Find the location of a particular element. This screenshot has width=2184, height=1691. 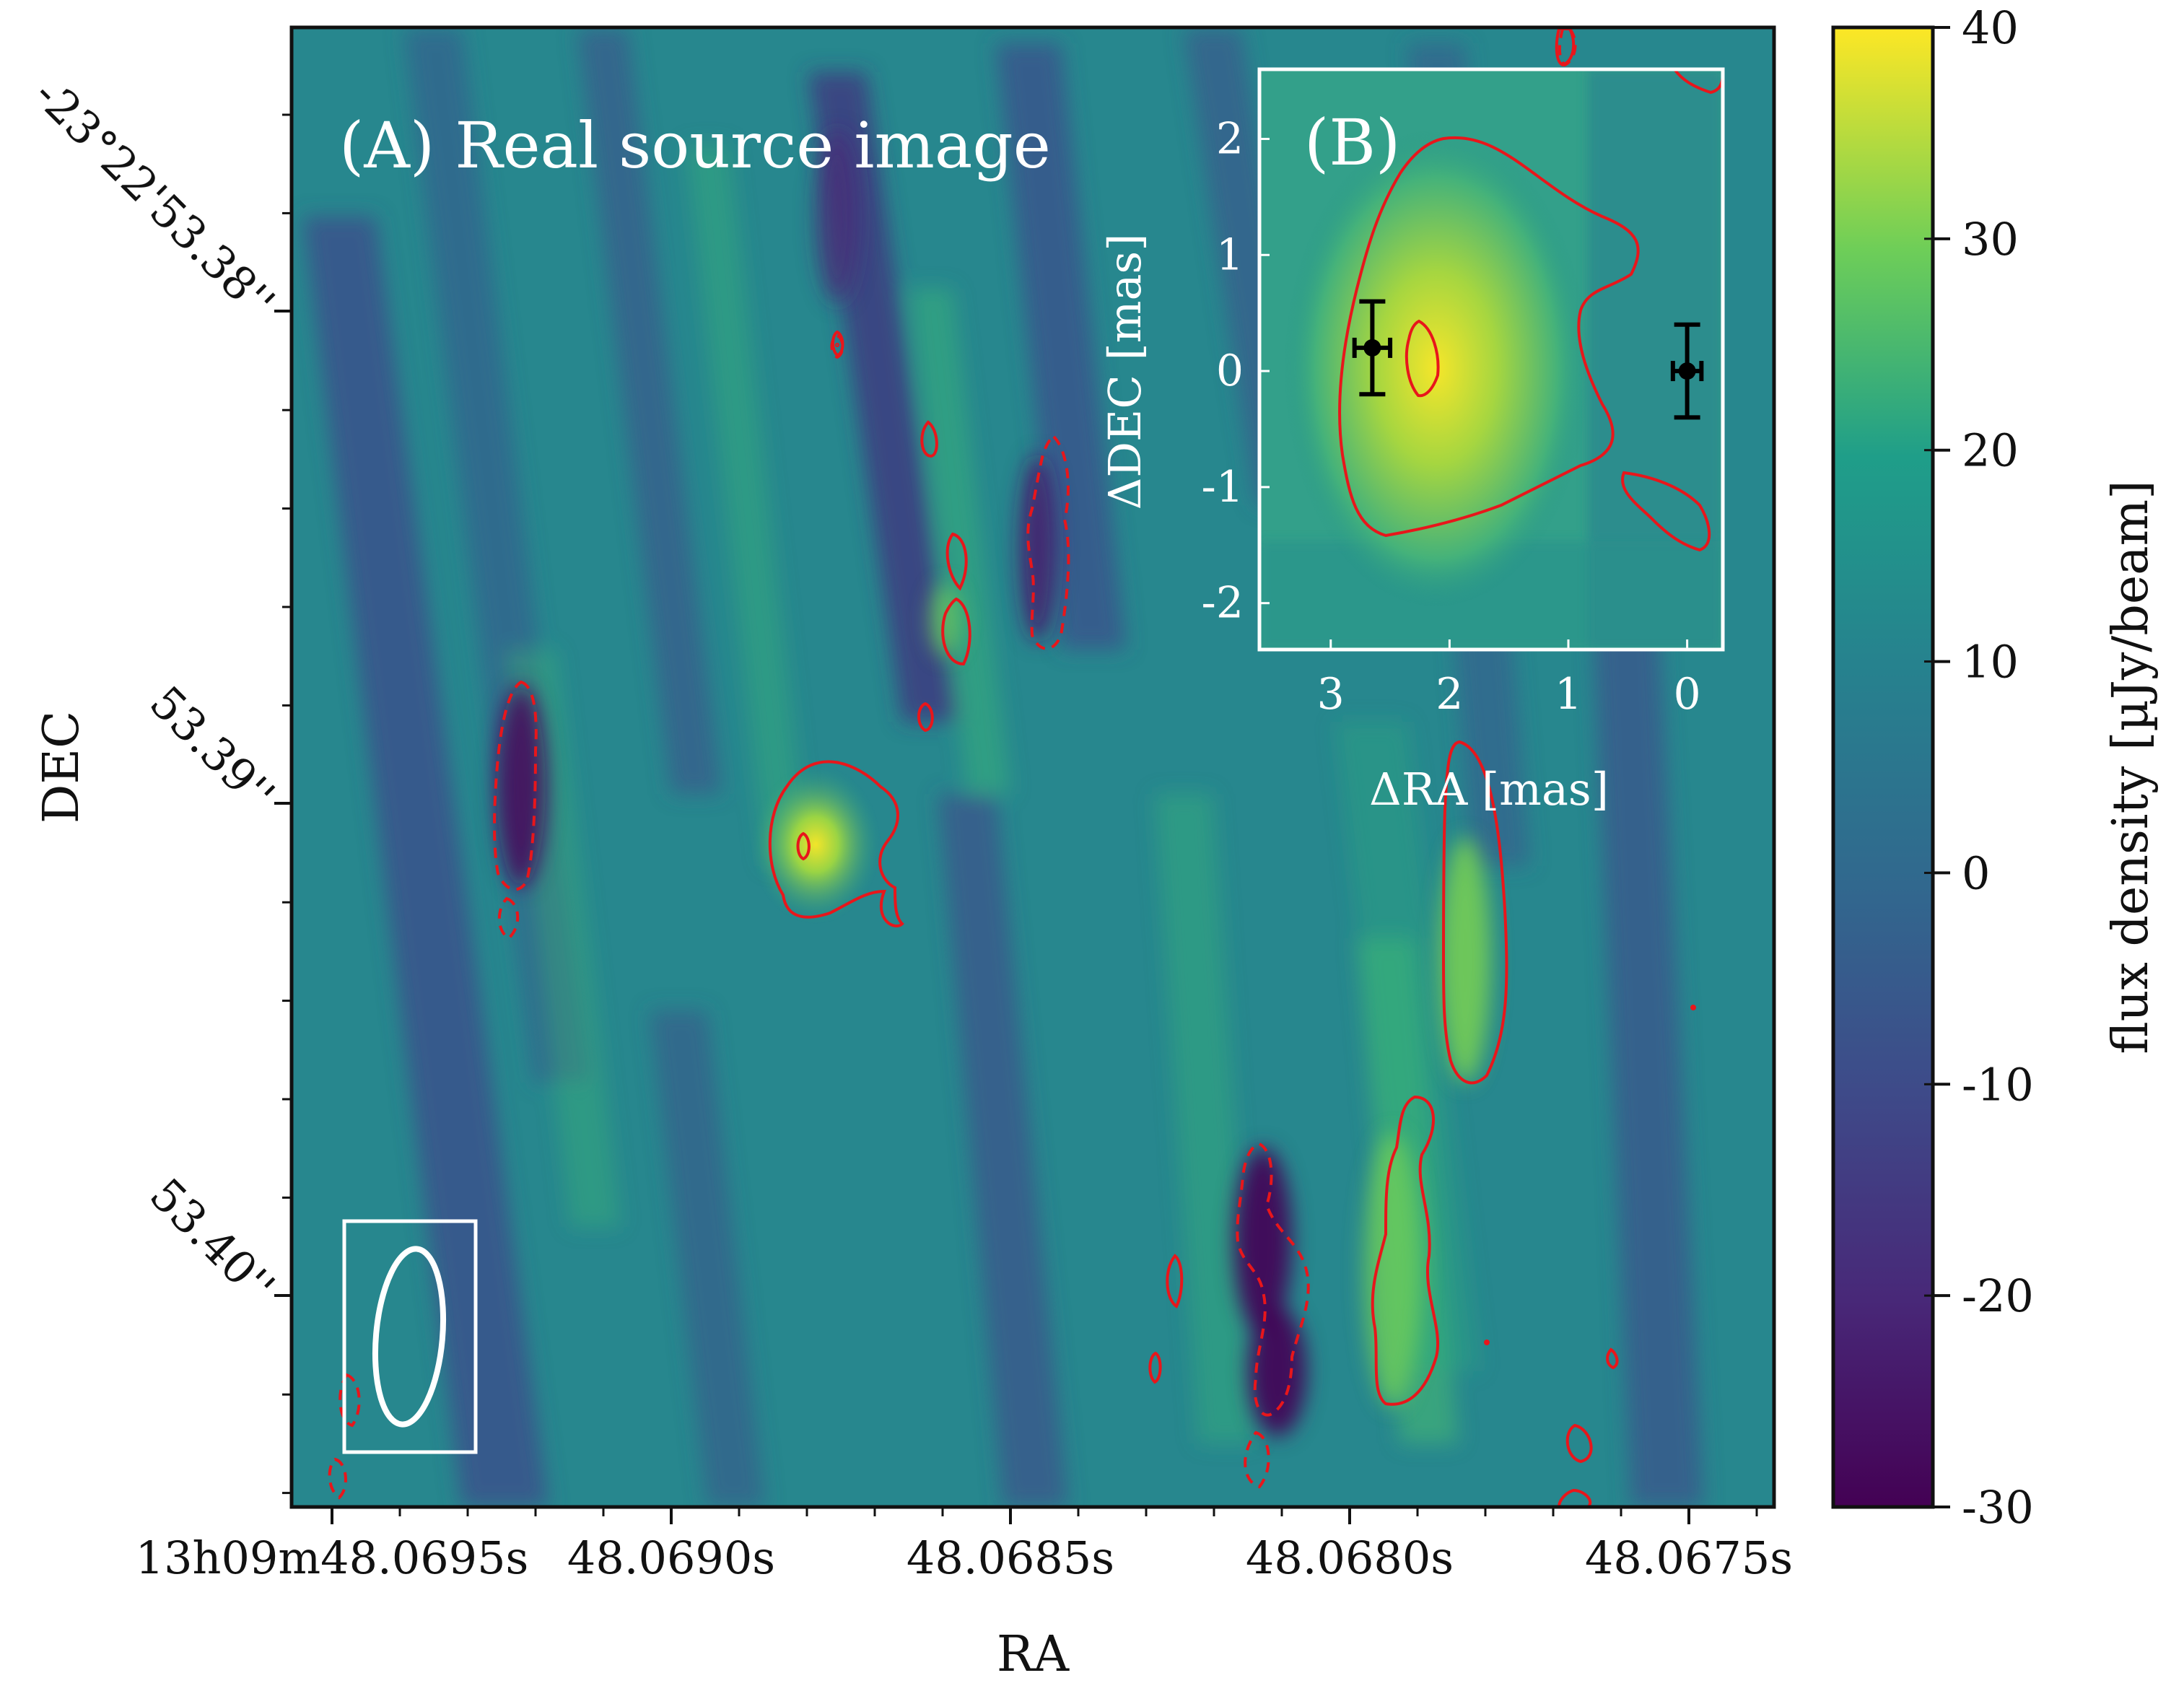

colorbar-tick-label: -10 is located at coordinates (1998, 1084).